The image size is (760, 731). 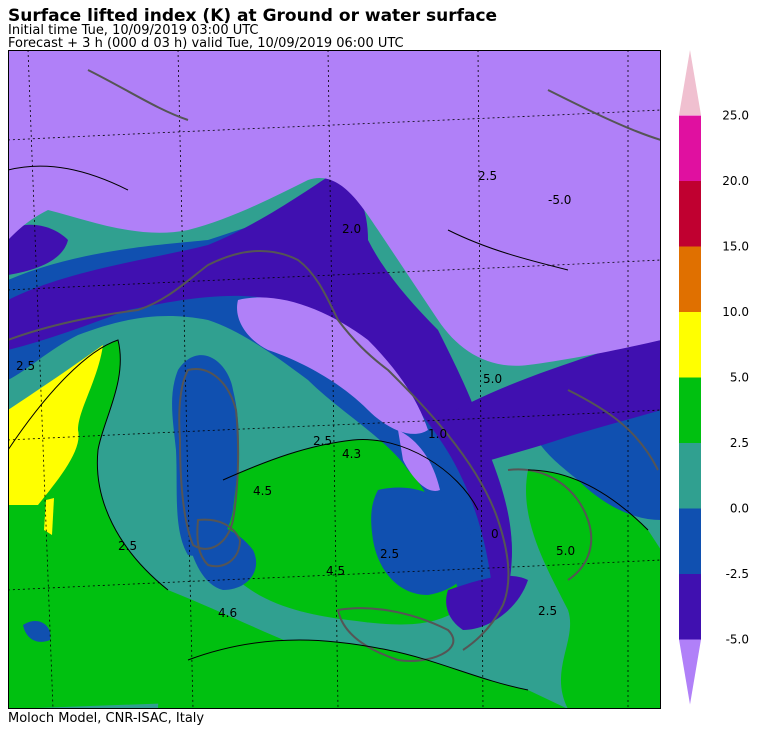 I want to click on legend-label: 20.0, so click(x=735, y=181).